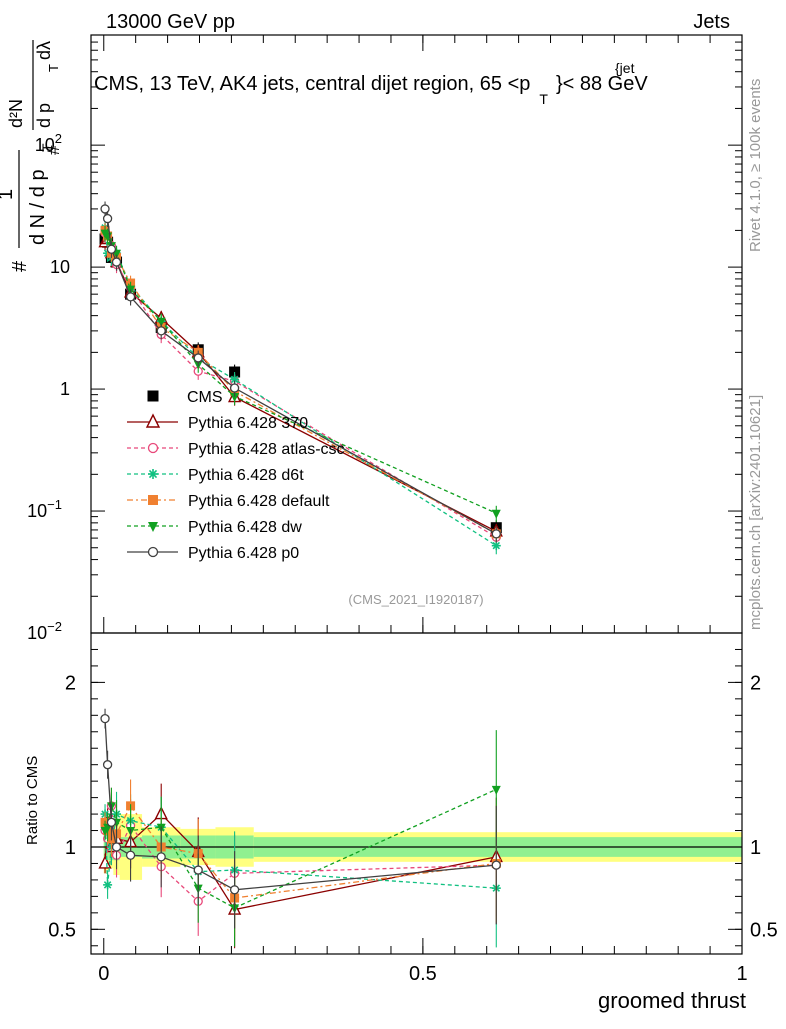 The width and height of the screenshot is (786, 1029). Describe the element at coordinates (44, 631) in the screenshot. I see `ytick-label-main-0: 10⁻²` at that location.